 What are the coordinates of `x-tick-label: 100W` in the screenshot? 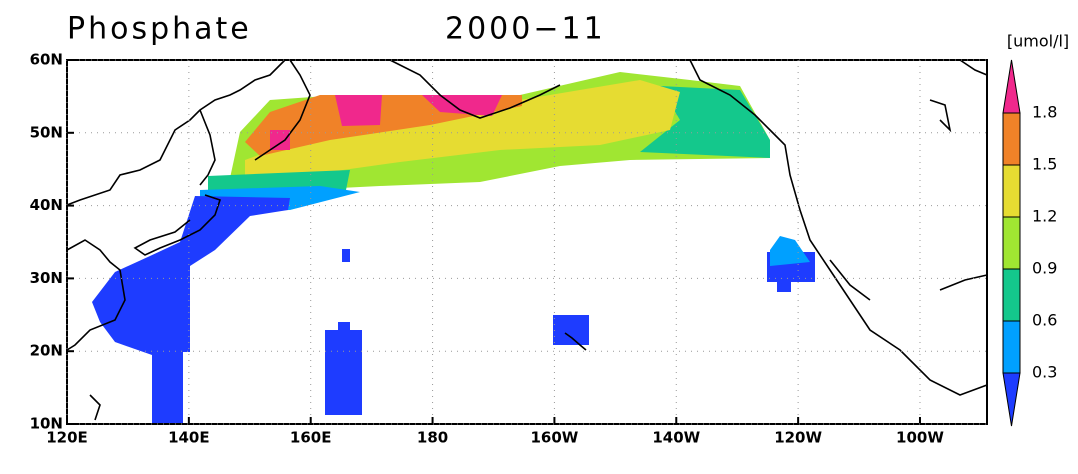 It's located at (920, 438).